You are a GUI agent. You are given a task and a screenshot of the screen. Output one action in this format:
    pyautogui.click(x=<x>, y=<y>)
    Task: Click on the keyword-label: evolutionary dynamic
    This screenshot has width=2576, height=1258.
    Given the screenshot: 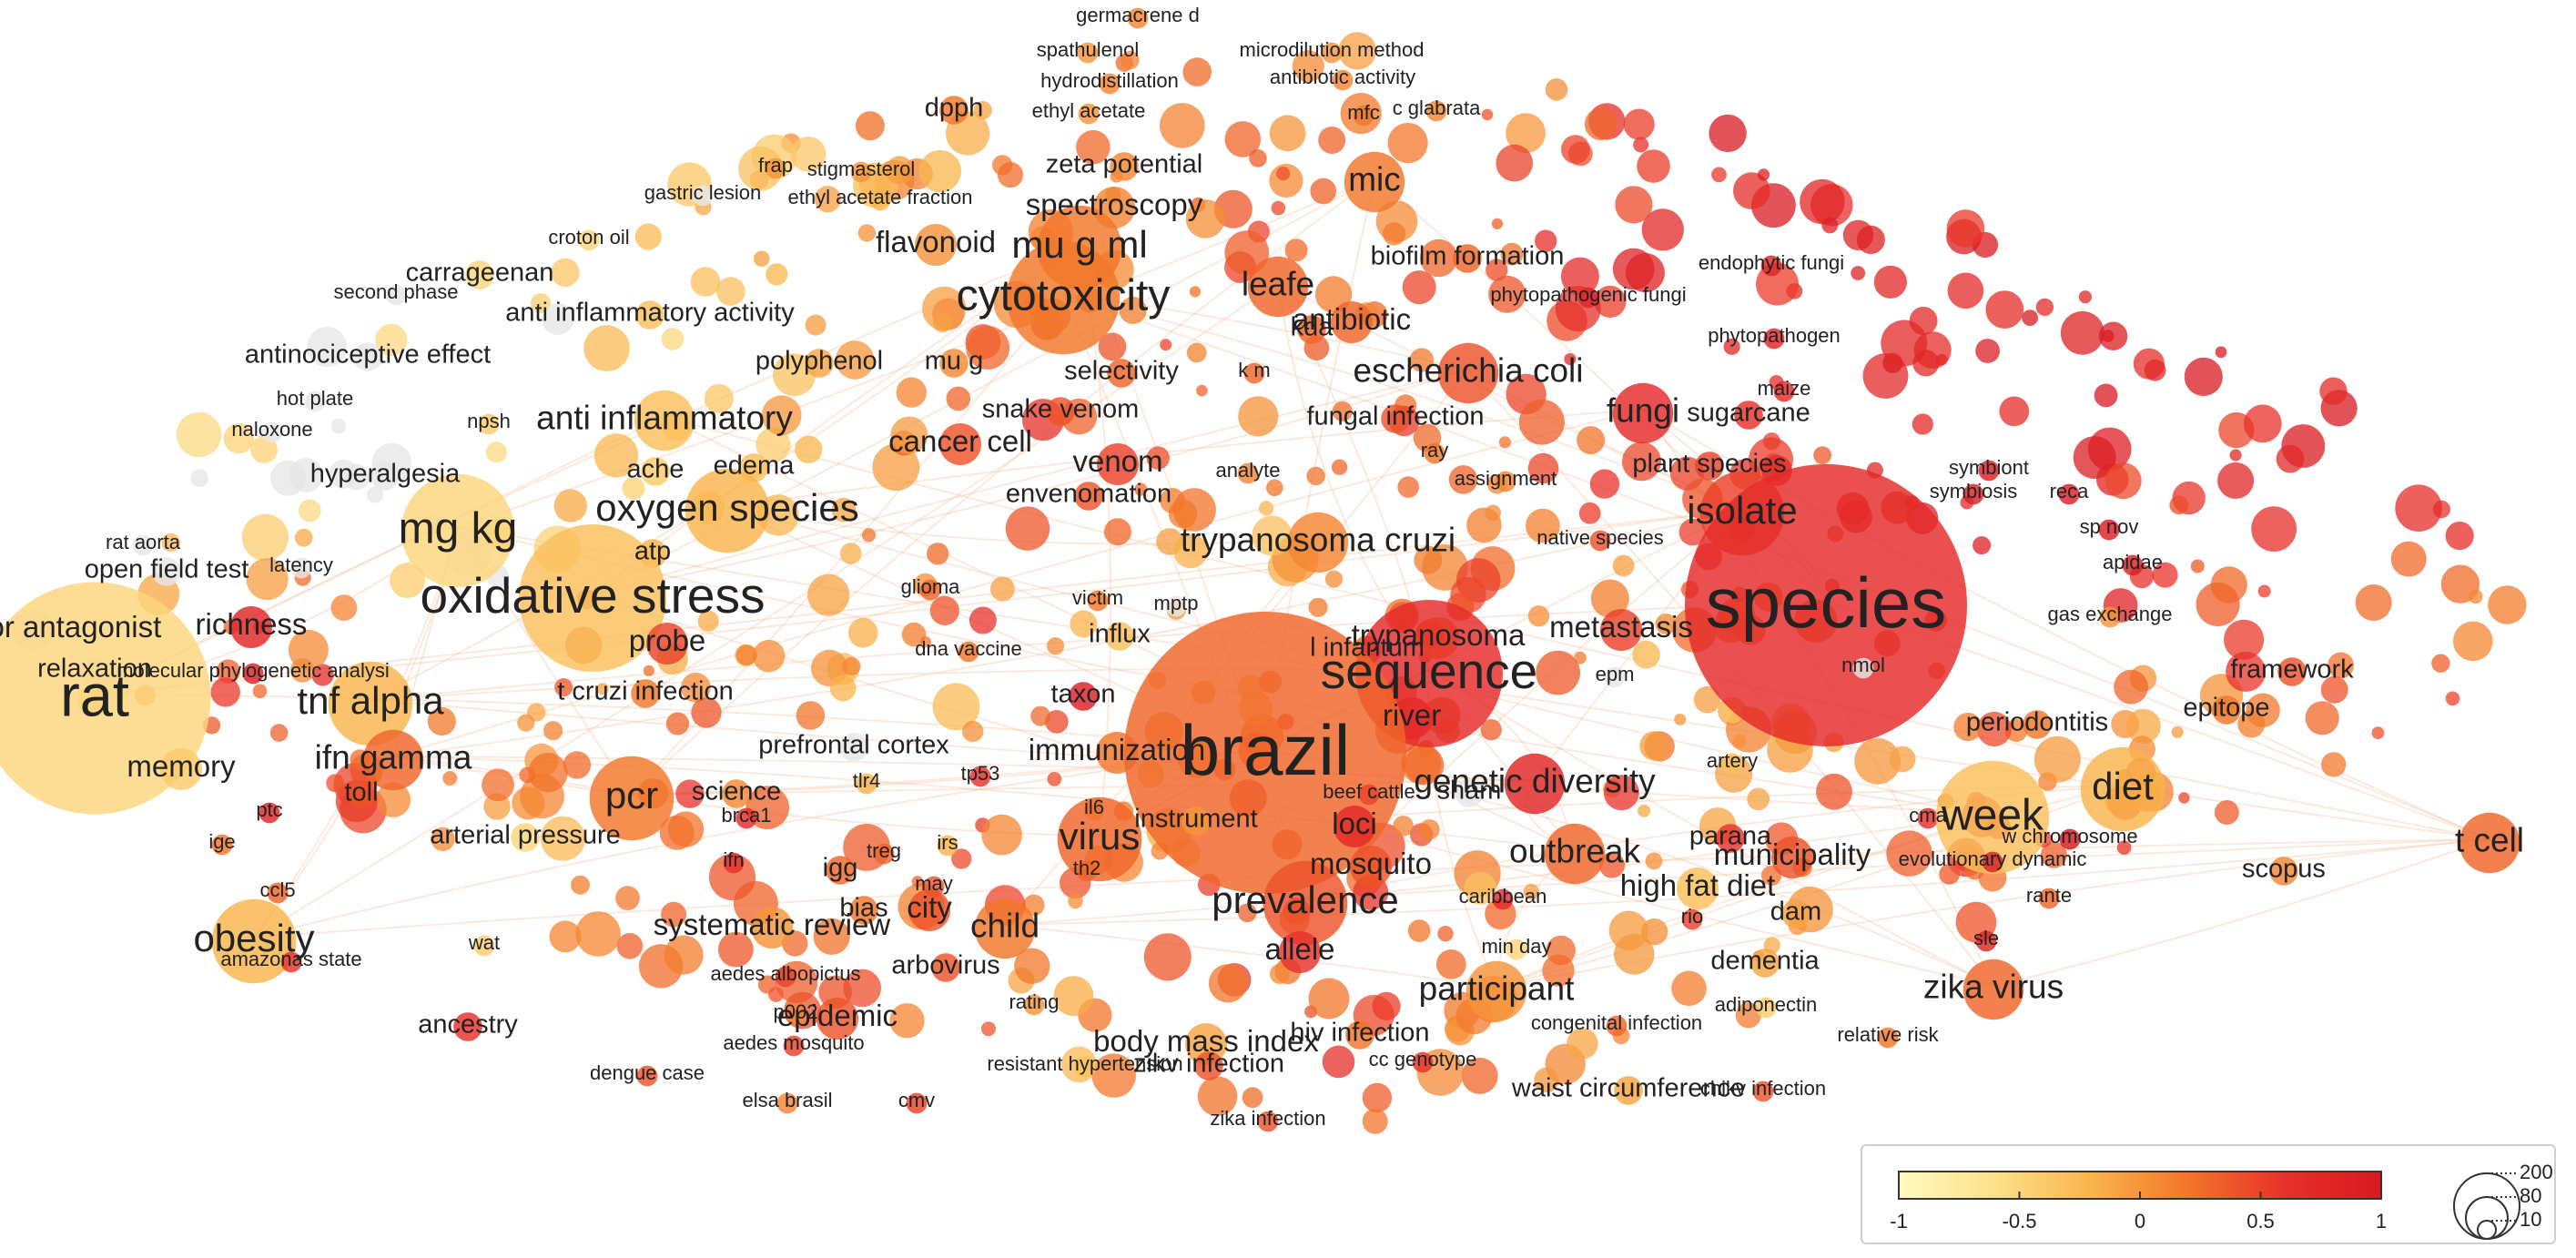 What is the action you would take?
    pyautogui.click(x=1993, y=858)
    